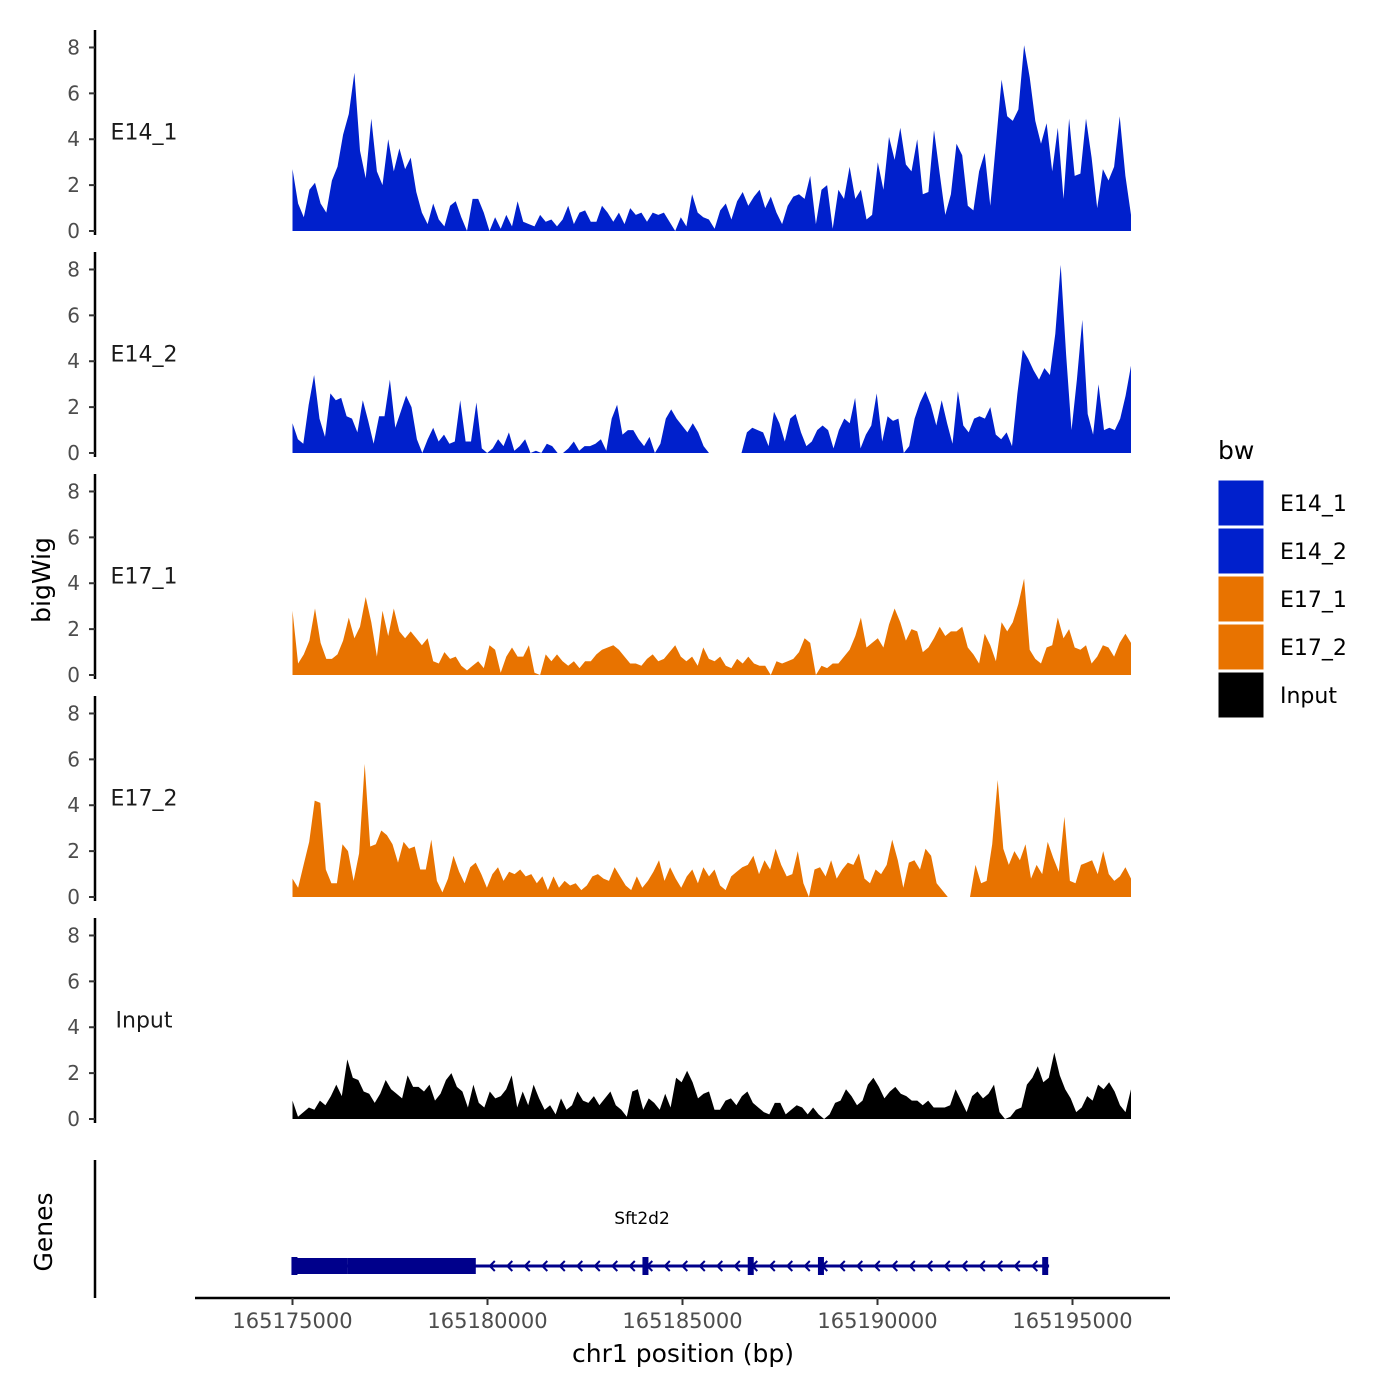  I want to click on track-label: E17_2, so click(144, 799).